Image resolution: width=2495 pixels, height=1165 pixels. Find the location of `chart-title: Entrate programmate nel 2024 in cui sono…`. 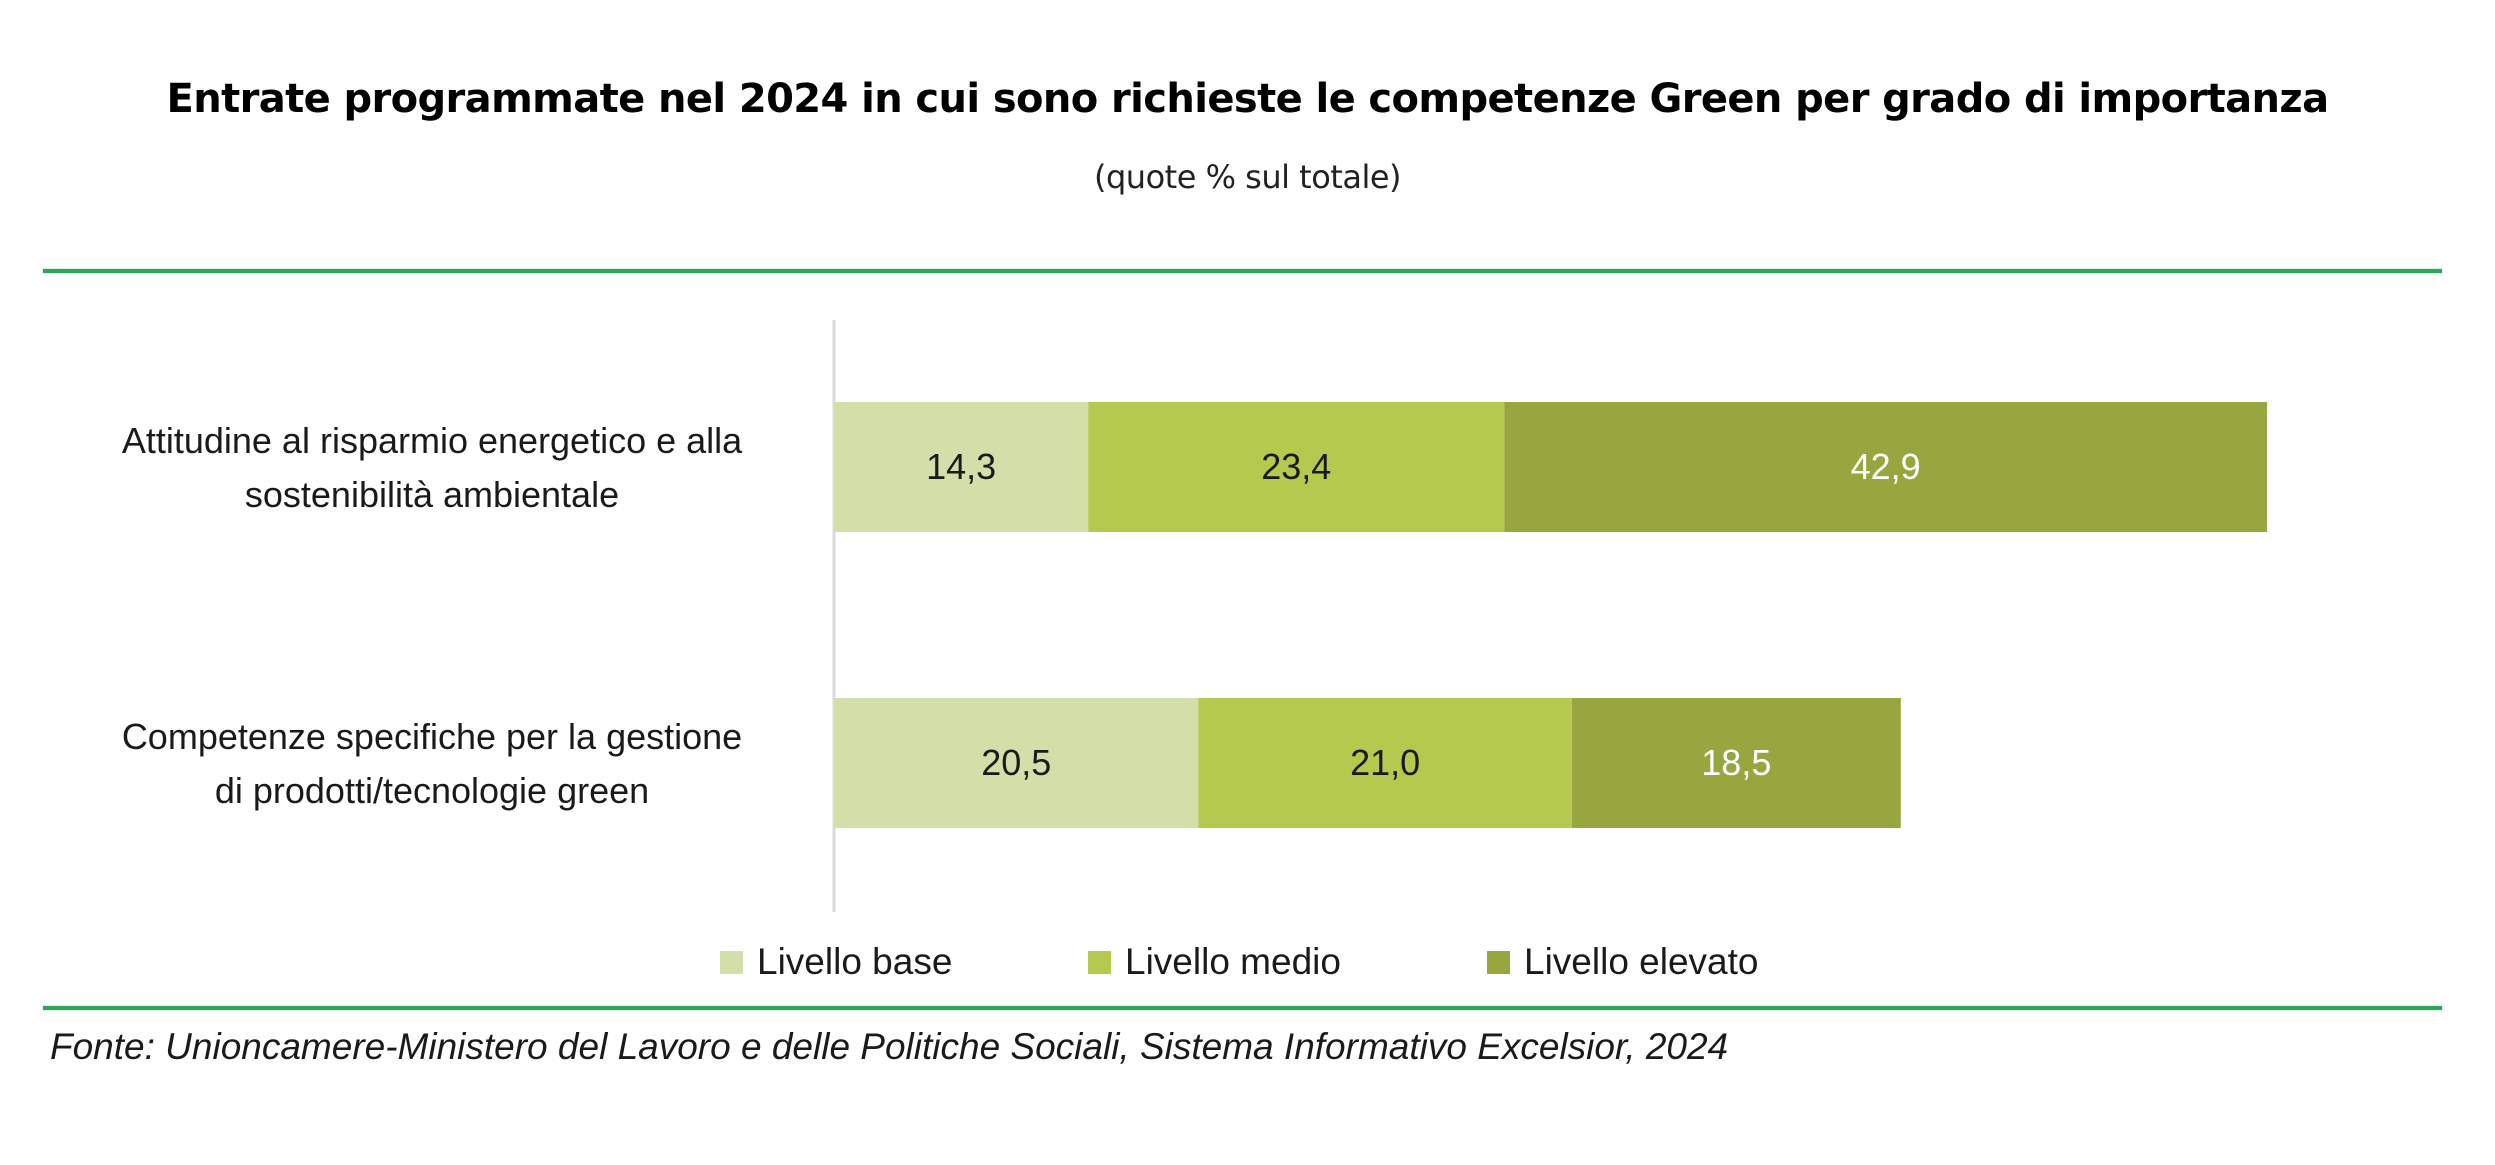

chart-title: Entrate programmate nel 2024 in cui sono… is located at coordinates (1247, 99).